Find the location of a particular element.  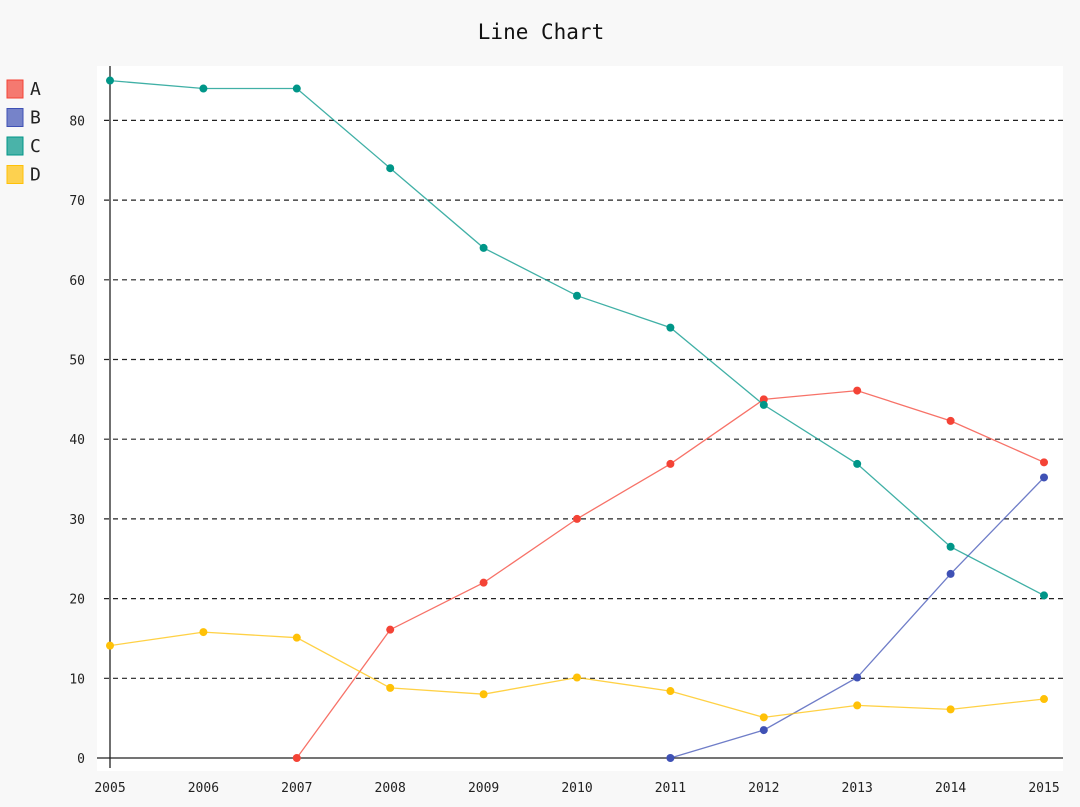

chart-title: Line Chart is located at coordinates (541, 32).